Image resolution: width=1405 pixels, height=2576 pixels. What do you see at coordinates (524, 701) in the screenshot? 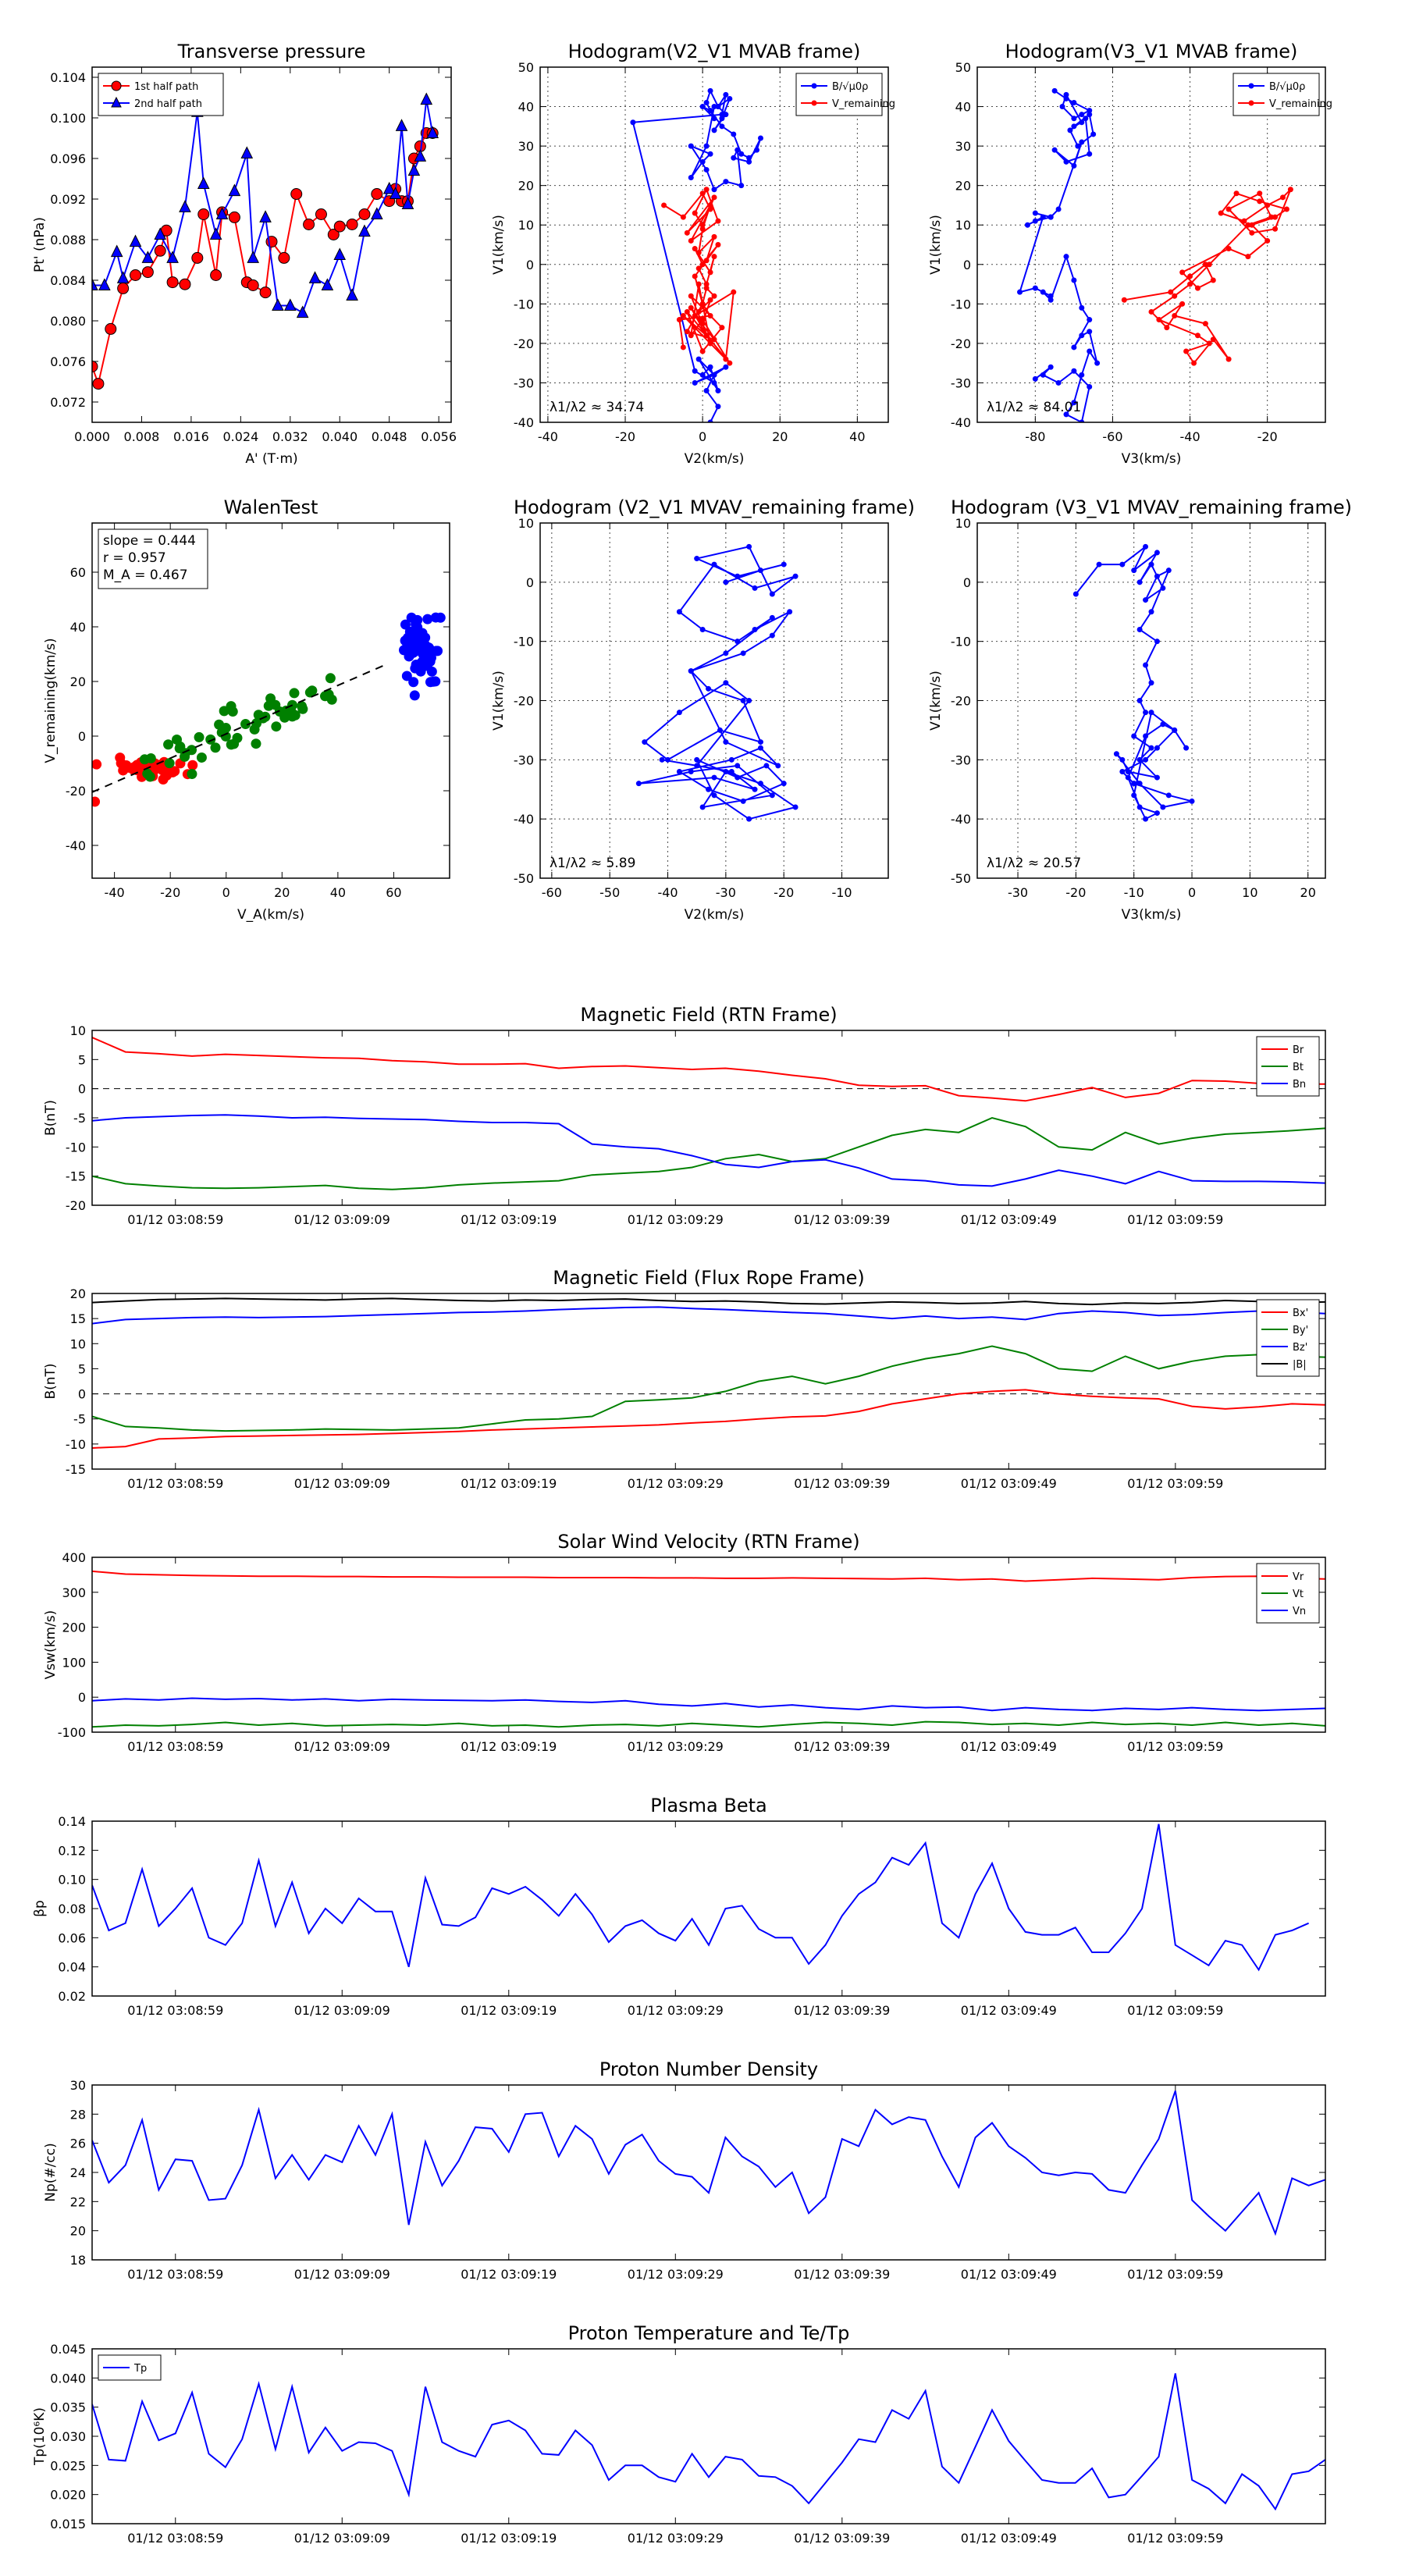
I see `y-tick-label: -20` at bounding box center [524, 701].